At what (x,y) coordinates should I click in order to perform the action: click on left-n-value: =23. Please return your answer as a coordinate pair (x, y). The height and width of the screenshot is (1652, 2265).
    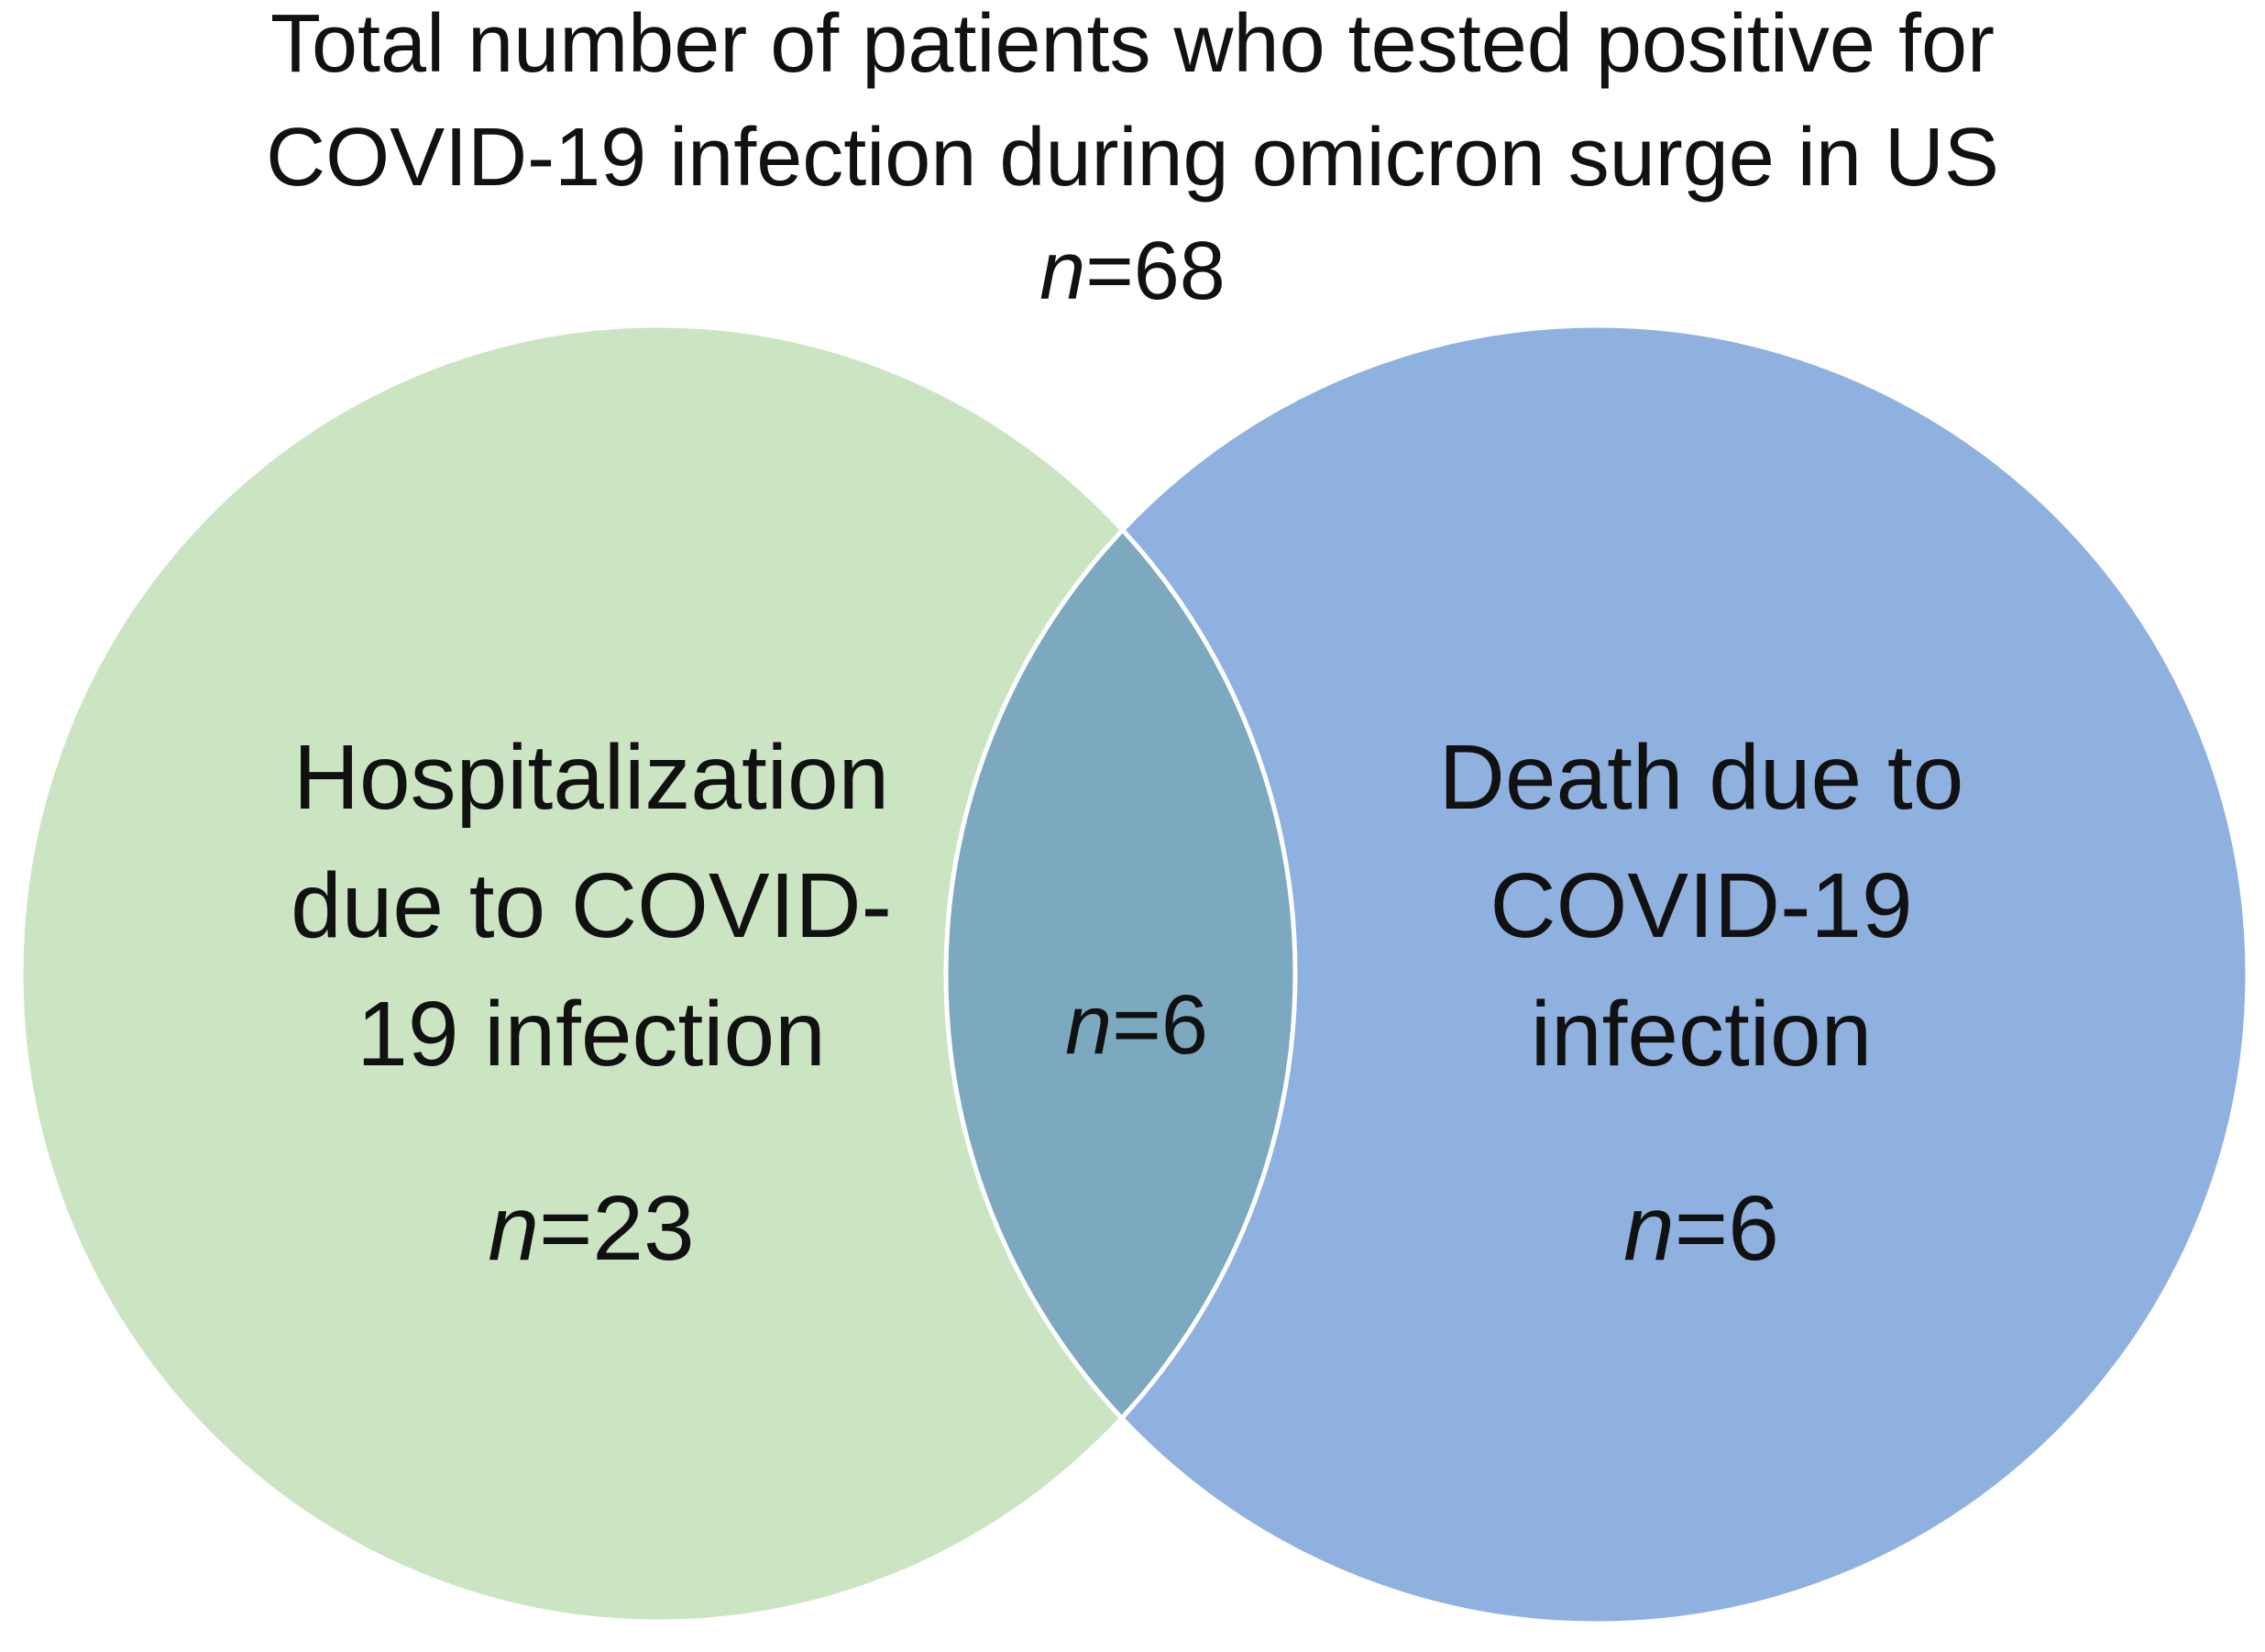
    Looking at the image, I should click on (616, 1228).